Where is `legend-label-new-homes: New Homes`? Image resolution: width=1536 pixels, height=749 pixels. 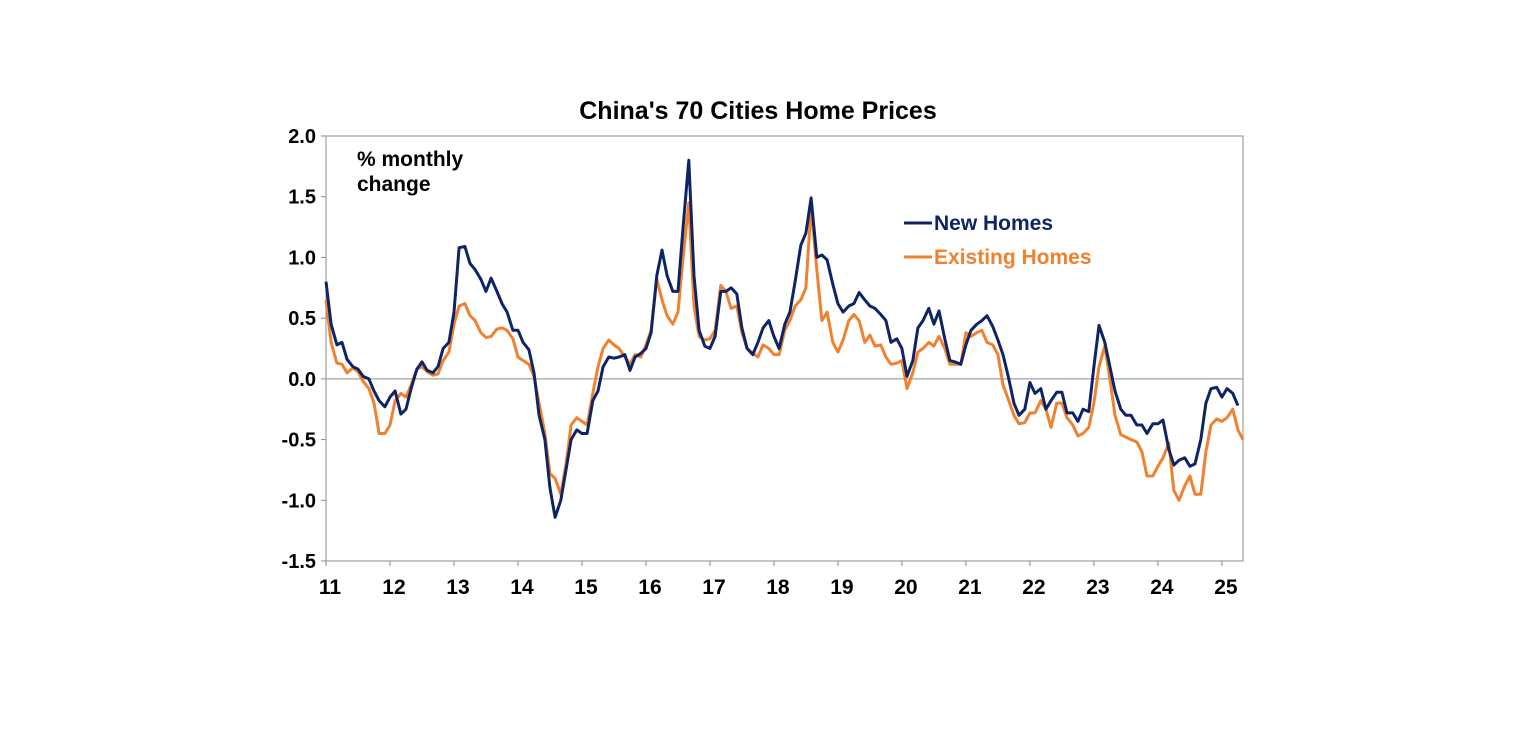
legend-label-new-homes: New Homes is located at coordinates (993, 223).